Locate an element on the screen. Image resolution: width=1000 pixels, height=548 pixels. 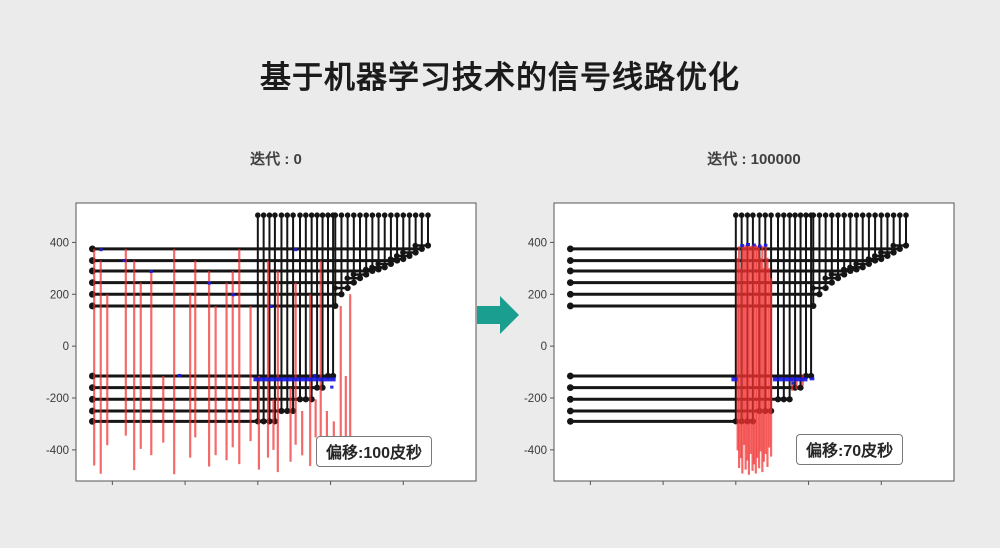
right-arrow-icon is located at coordinates (498, 315).